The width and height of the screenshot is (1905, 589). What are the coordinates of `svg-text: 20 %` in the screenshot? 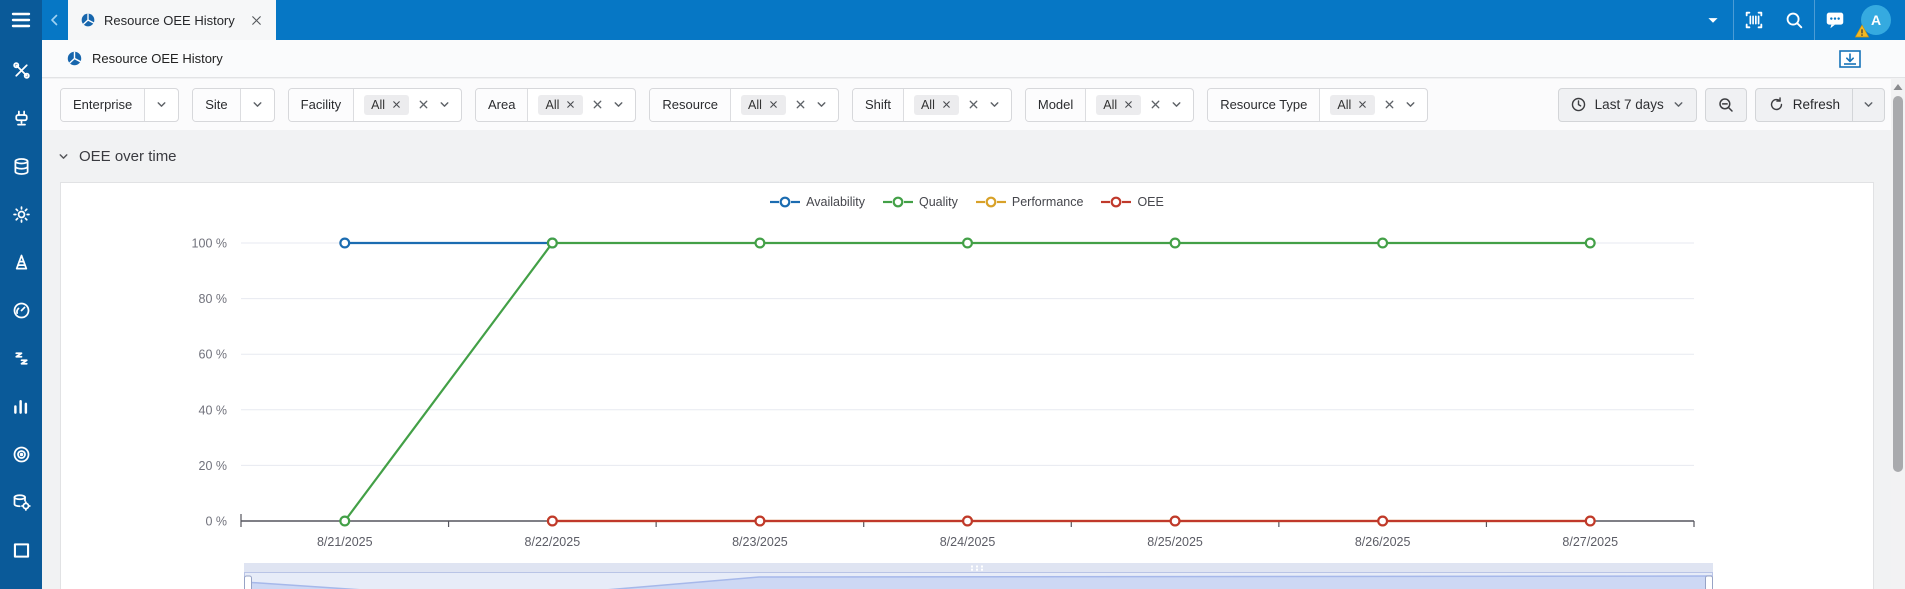 It's located at (213, 466).